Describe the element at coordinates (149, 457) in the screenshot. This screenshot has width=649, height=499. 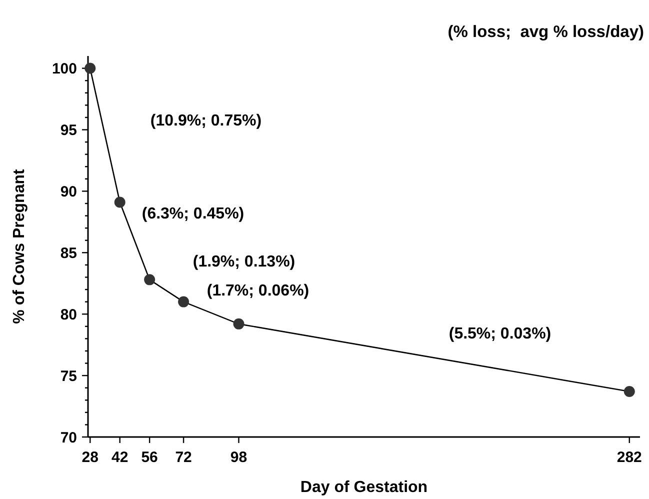
I see `x-tick-label: 56` at that location.